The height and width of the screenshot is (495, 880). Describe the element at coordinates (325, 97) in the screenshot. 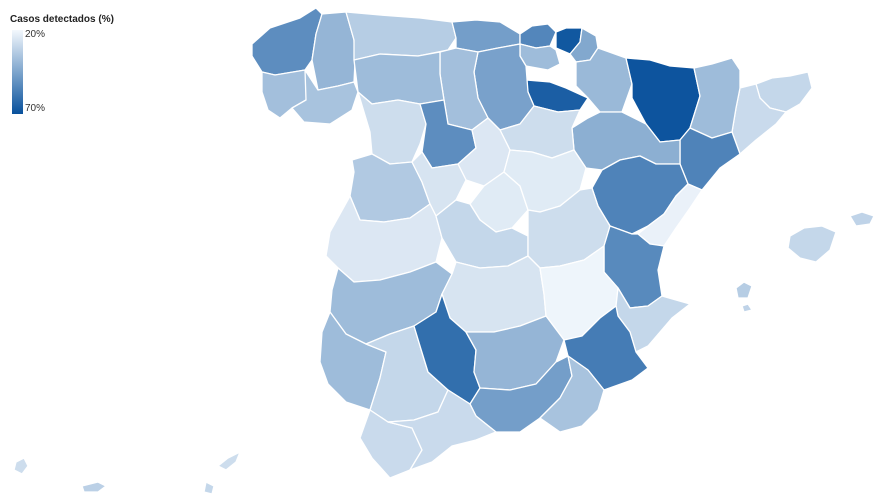

I see `region-ourense` at that location.